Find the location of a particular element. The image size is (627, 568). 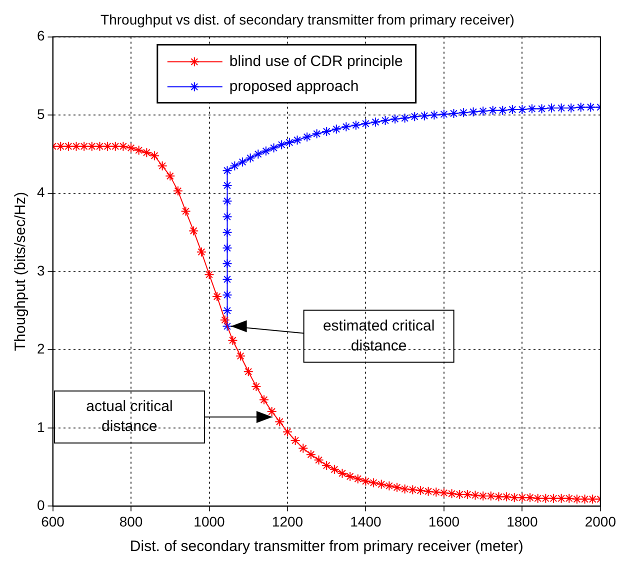

x-tick-label: 600 is located at coordinates (53, 521).